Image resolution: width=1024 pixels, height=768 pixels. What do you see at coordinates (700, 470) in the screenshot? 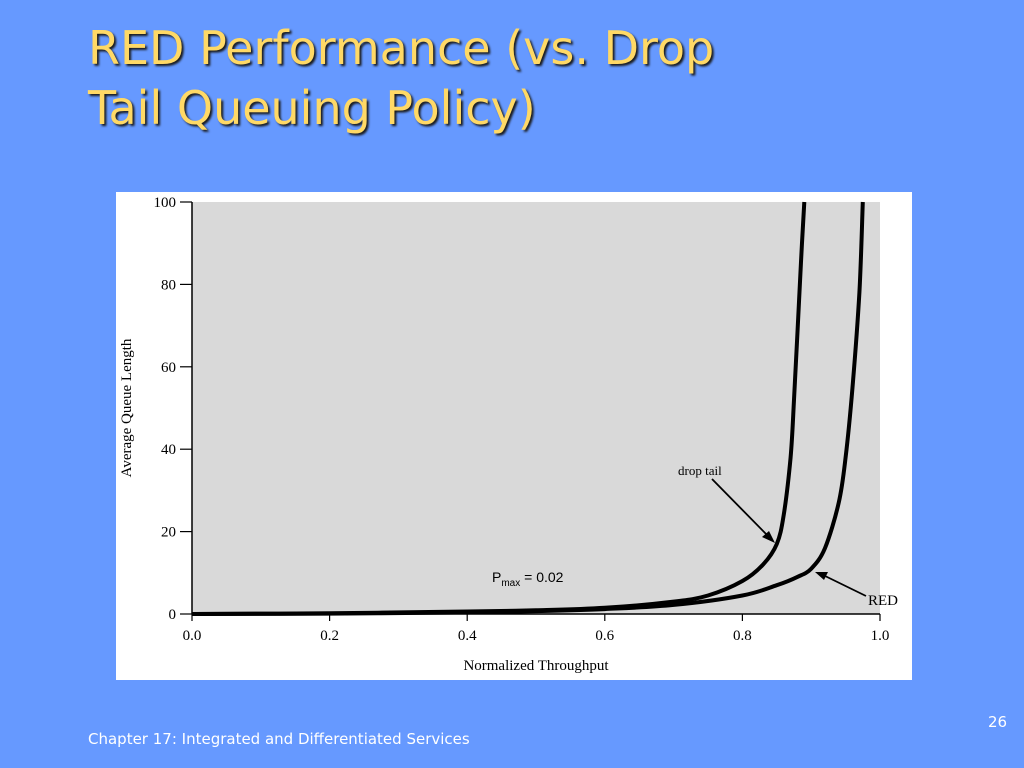
I see `drop-tail-label: drop tail` at bounding box center [700, 470].